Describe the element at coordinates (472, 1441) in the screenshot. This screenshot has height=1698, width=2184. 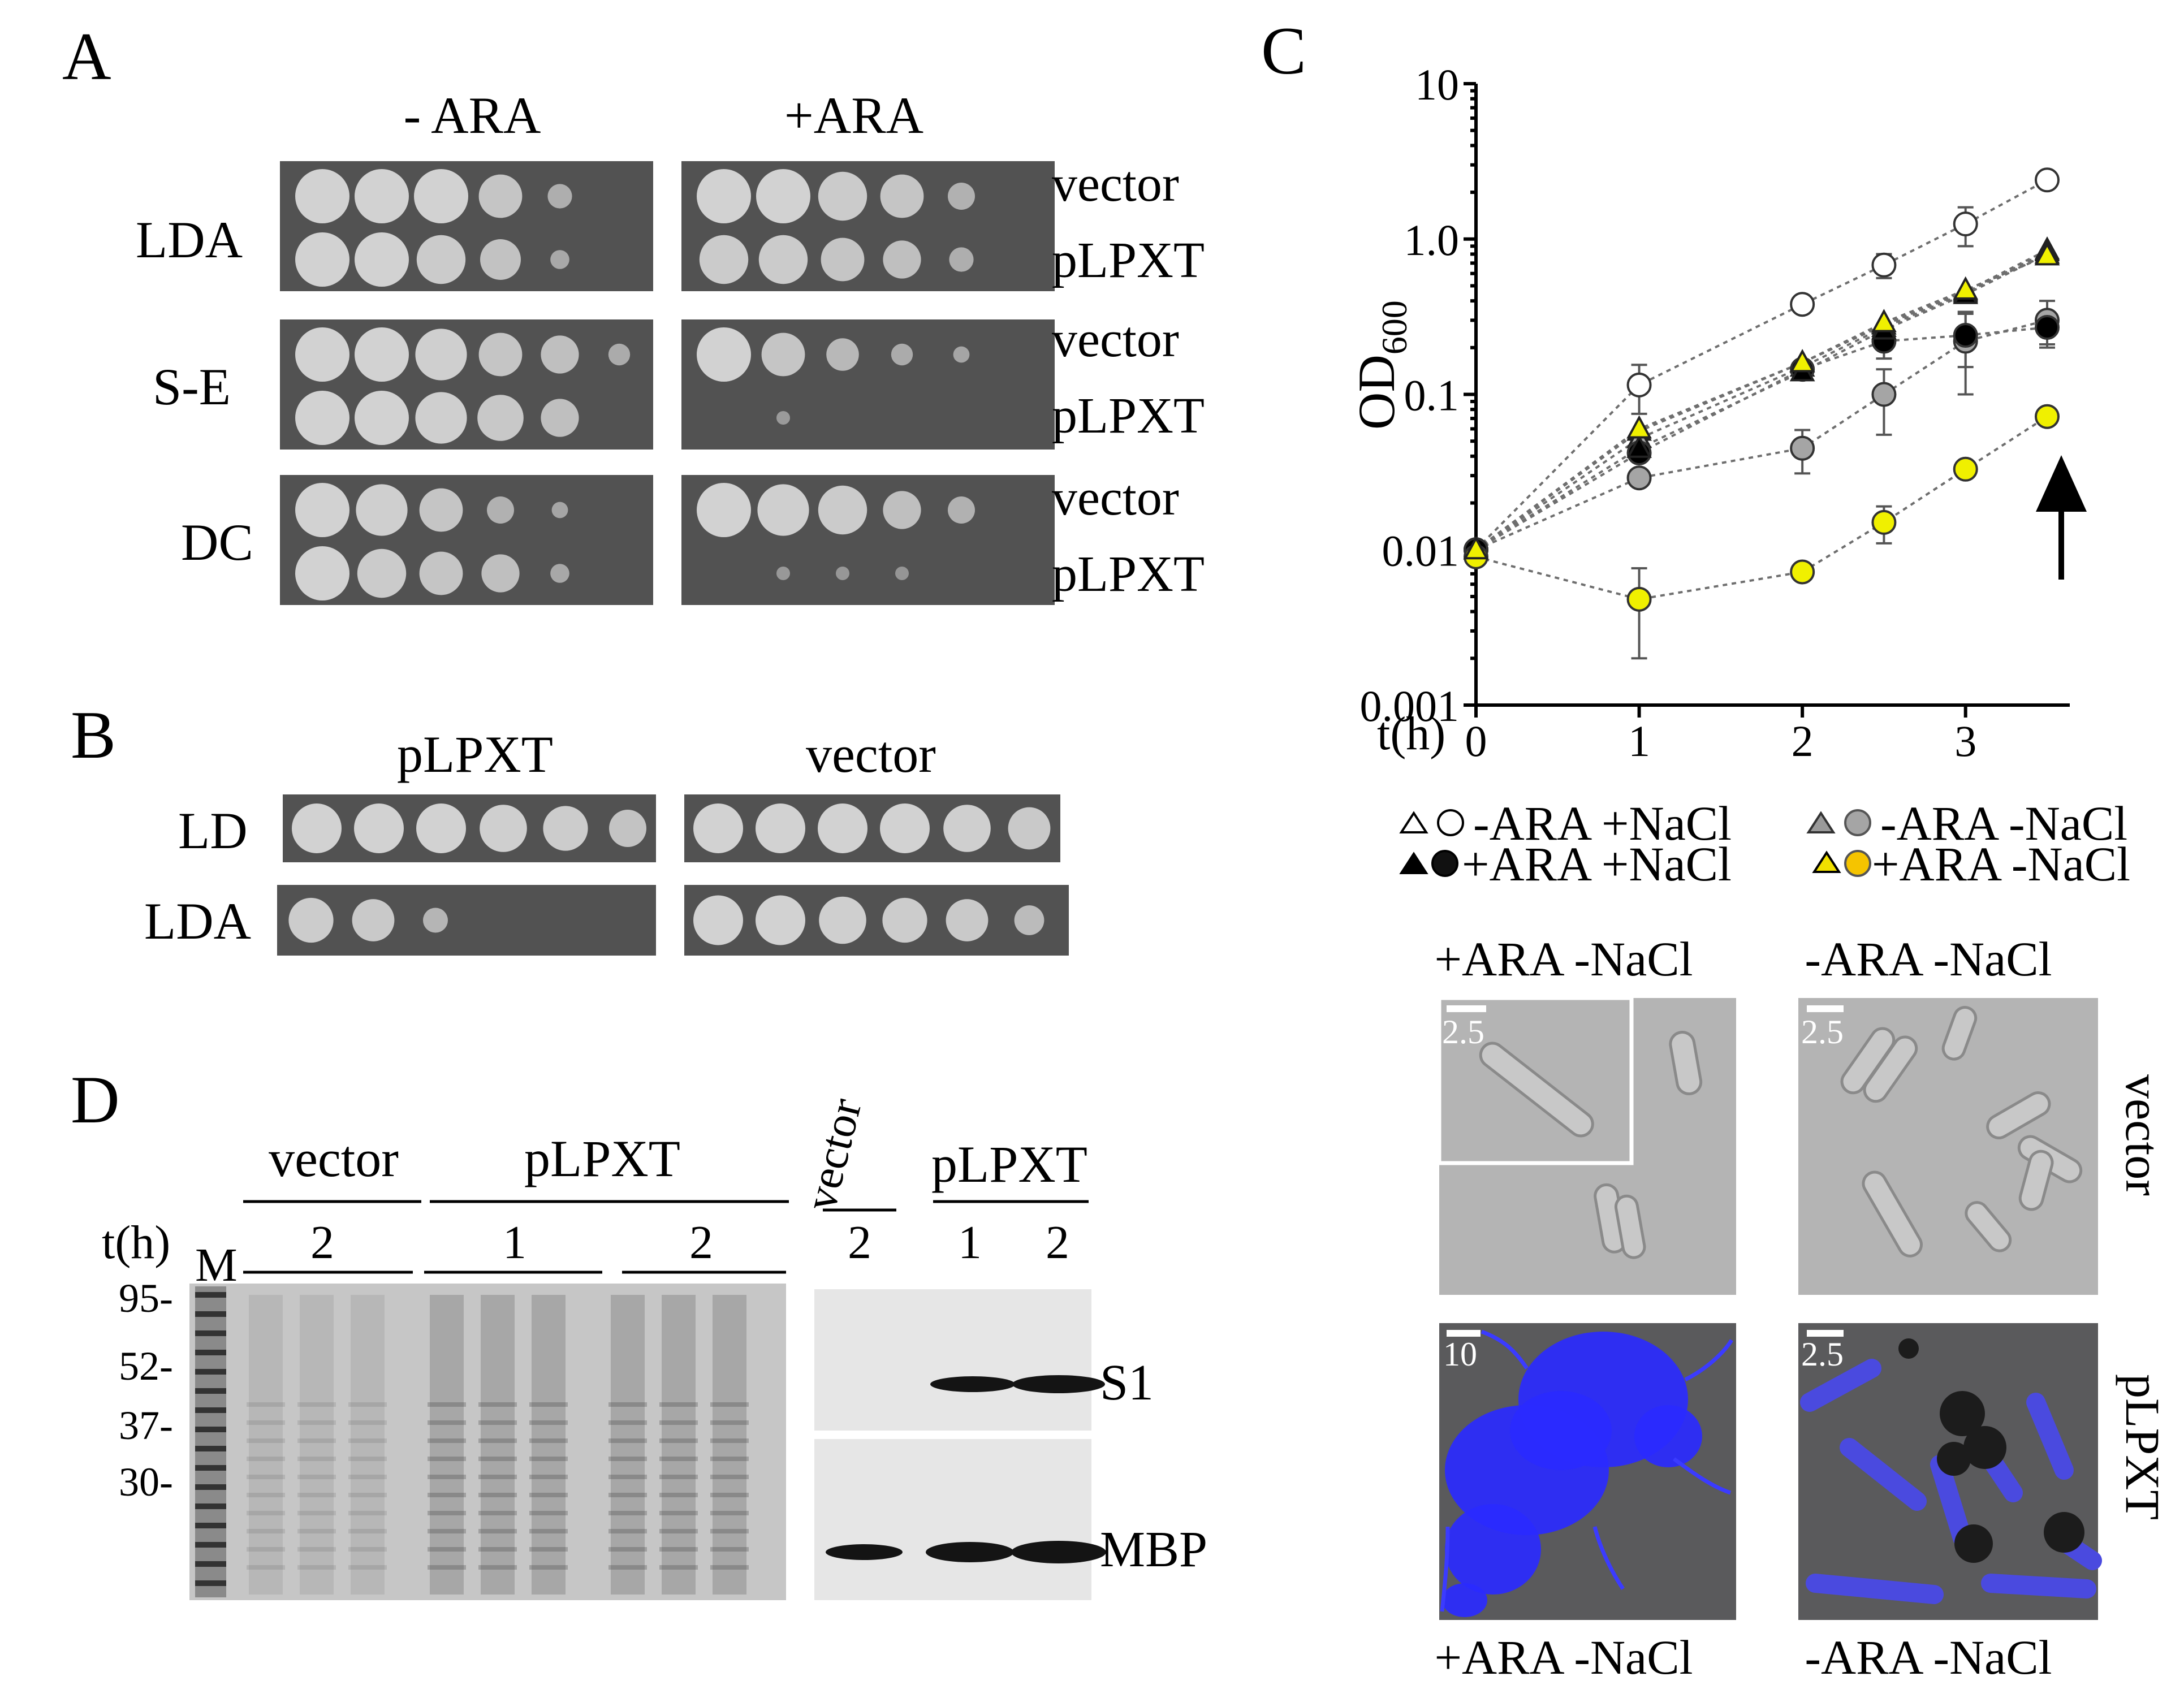
I see `gel-lanes` at that location.